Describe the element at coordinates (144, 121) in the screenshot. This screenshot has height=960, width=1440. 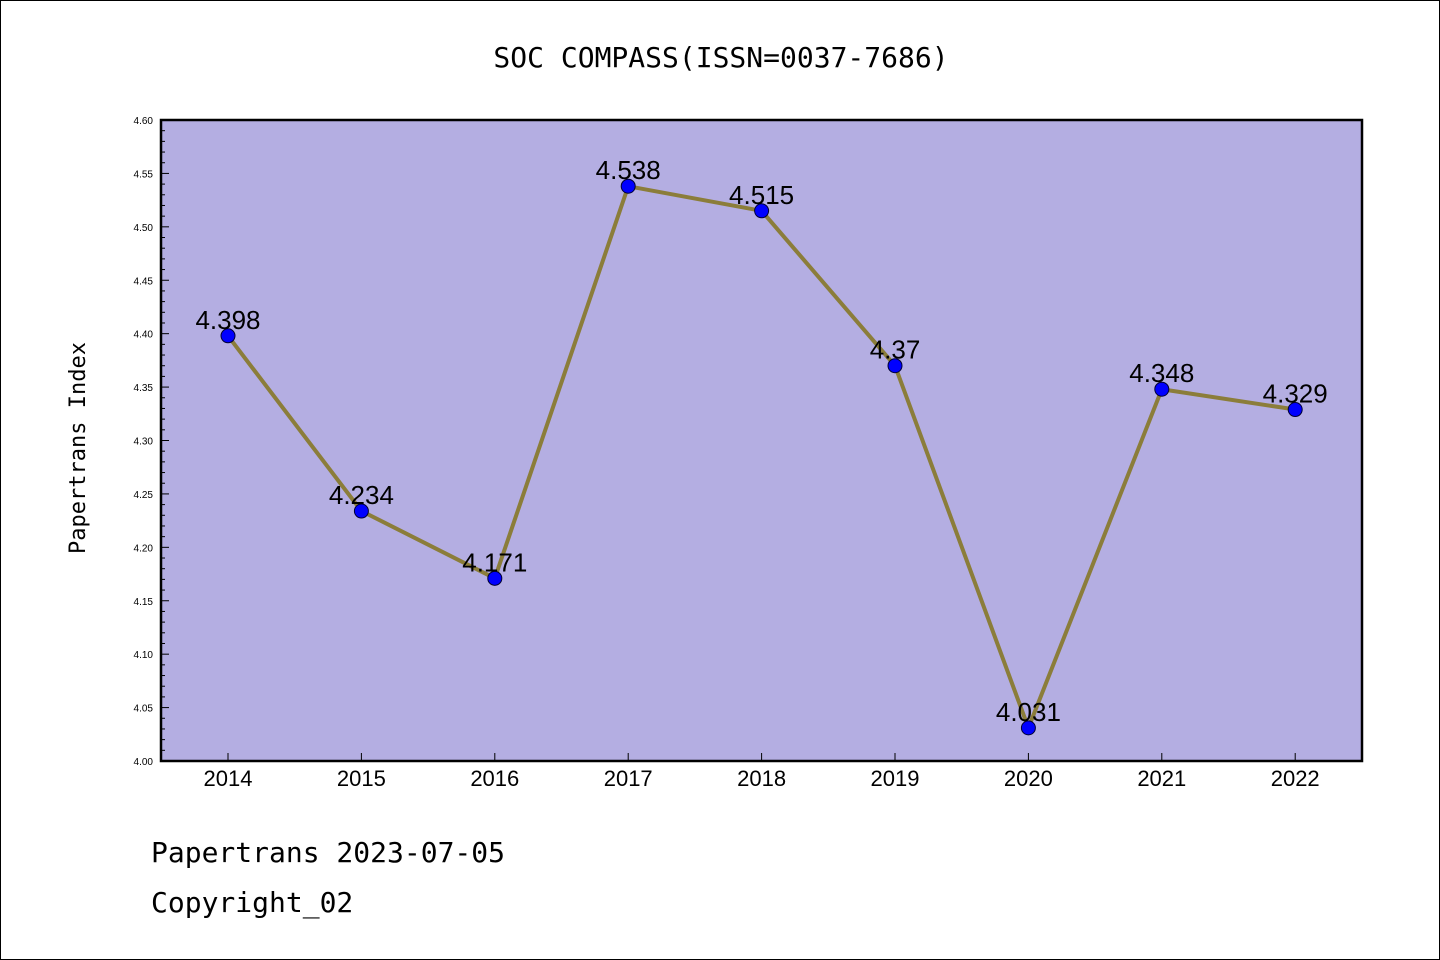
I see `y-tick-label: 4.60` at that location.